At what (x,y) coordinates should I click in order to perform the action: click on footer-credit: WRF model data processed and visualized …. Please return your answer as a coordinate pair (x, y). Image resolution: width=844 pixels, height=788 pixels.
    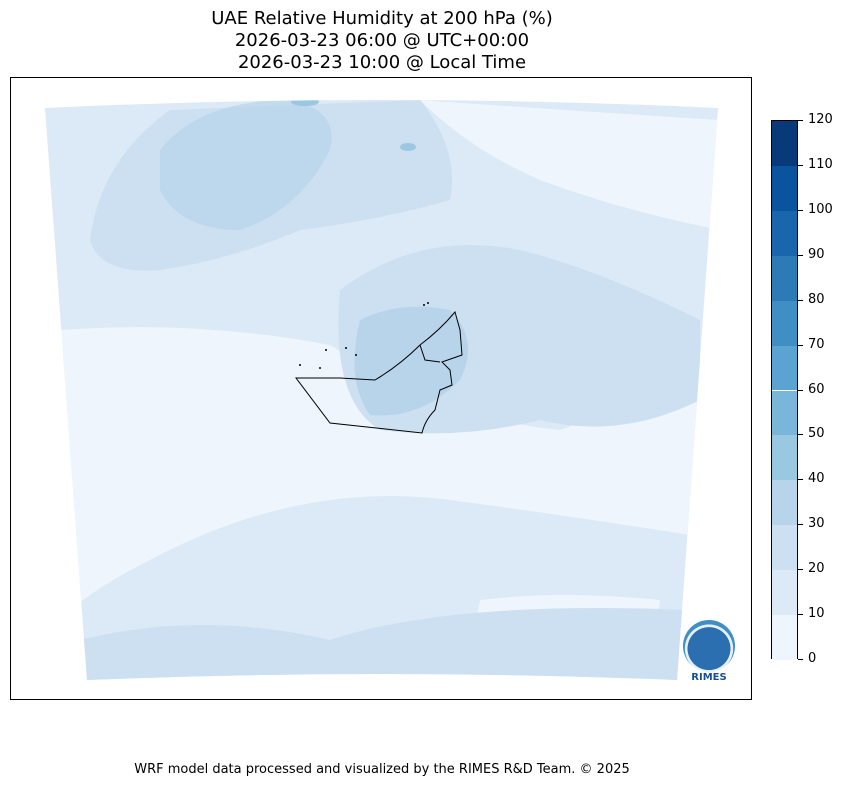
    Looking at the image, I should click on (382, 769).